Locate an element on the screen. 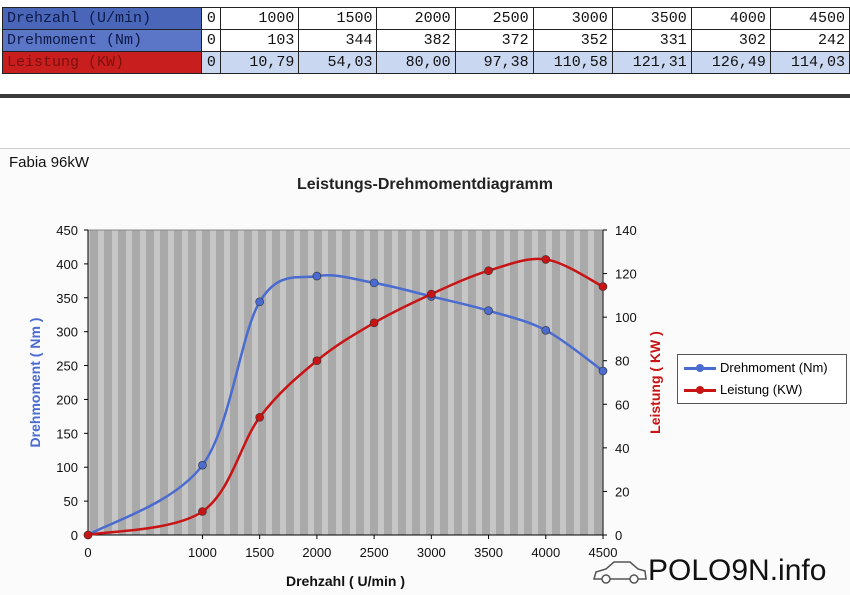 Image resolution: width=850 pixels, height=595 pixels. legend-item-drehmoment: Drehmoment (Nm) is located at coordinates (756, 368).